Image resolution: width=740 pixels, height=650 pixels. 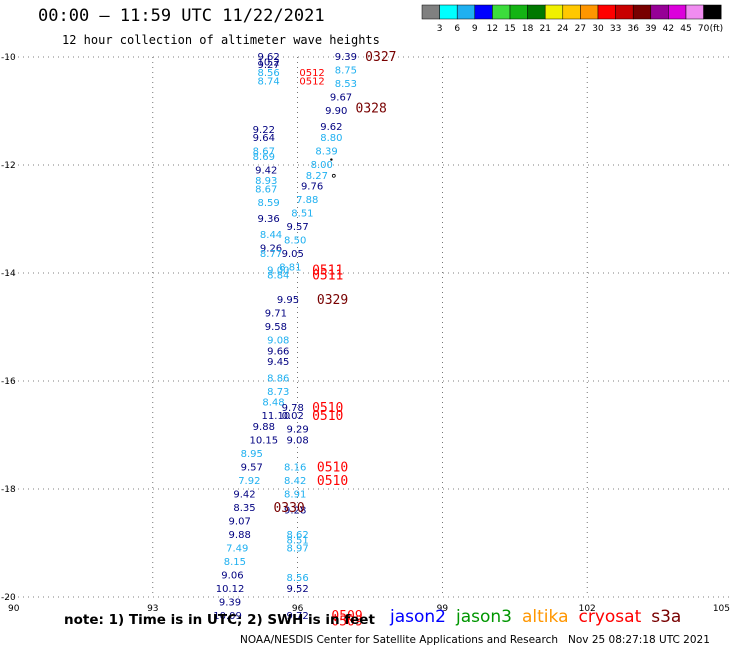 What do you see at coordinates (269, 62) in the screenshot?
I see `swh-data-label: 10.2` at bounding box center [269, 62].